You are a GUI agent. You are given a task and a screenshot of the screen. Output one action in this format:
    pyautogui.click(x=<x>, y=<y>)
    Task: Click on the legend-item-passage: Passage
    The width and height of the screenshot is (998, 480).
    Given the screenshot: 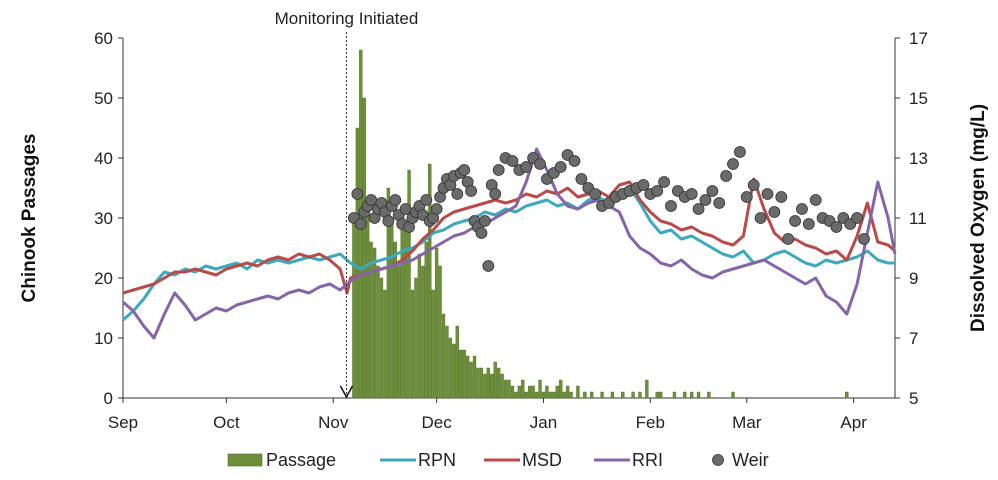 What is the action you would take?
    pyautogui.click(x=281, y=460)
    